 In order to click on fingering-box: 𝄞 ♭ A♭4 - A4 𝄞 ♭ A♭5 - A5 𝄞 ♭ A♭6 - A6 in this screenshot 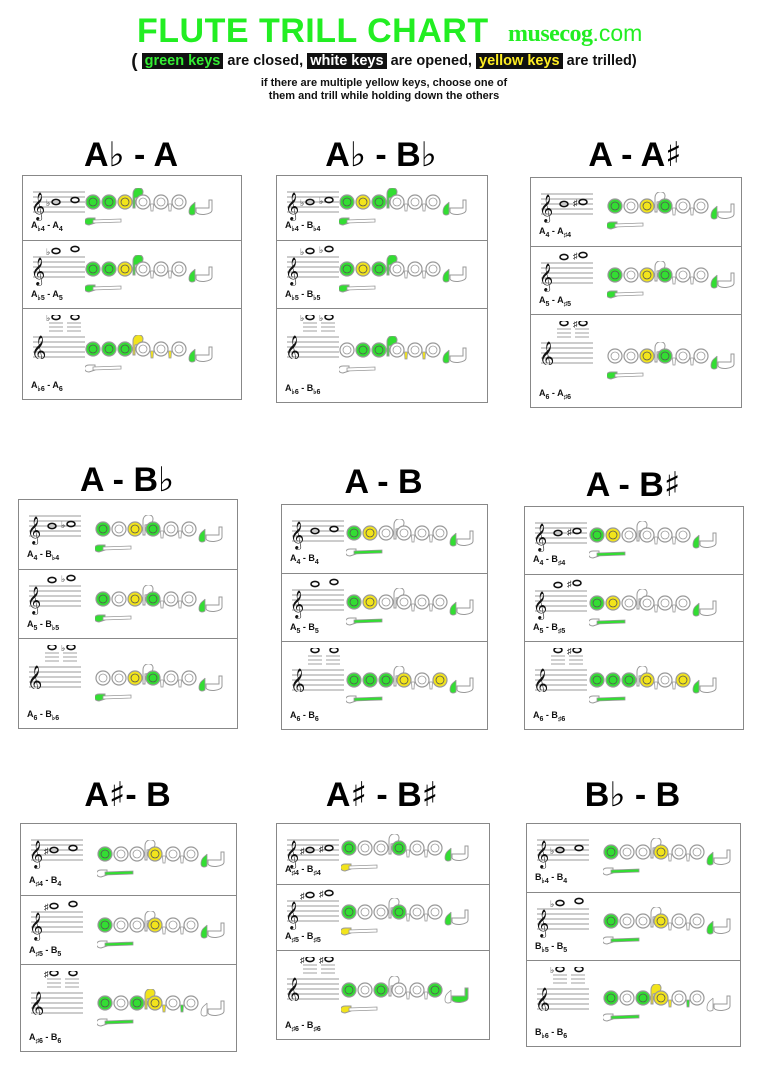, I will do `click(132, 287)`.